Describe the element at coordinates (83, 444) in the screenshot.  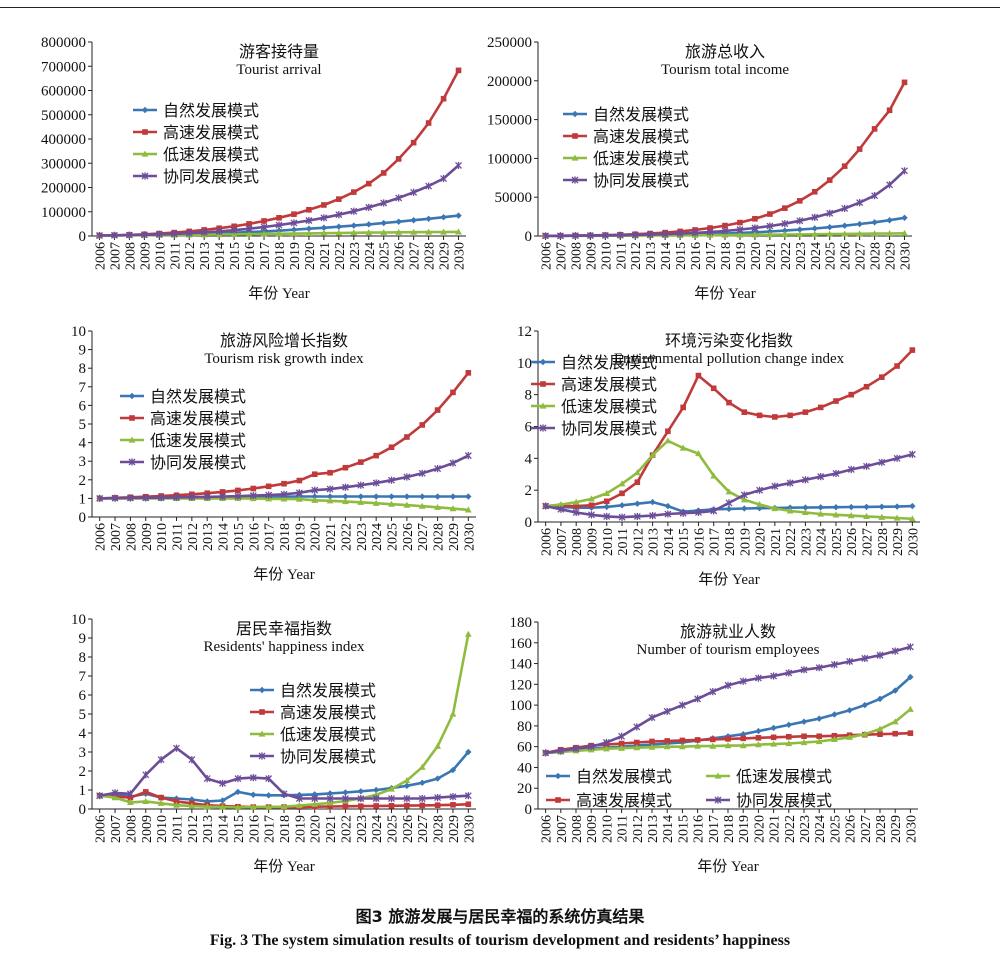
I see `y-tick-label: 4` at that location.